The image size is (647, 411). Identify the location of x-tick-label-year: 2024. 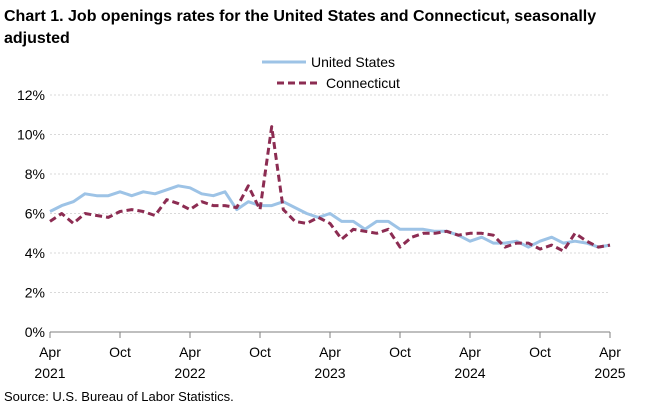
(469, 373).